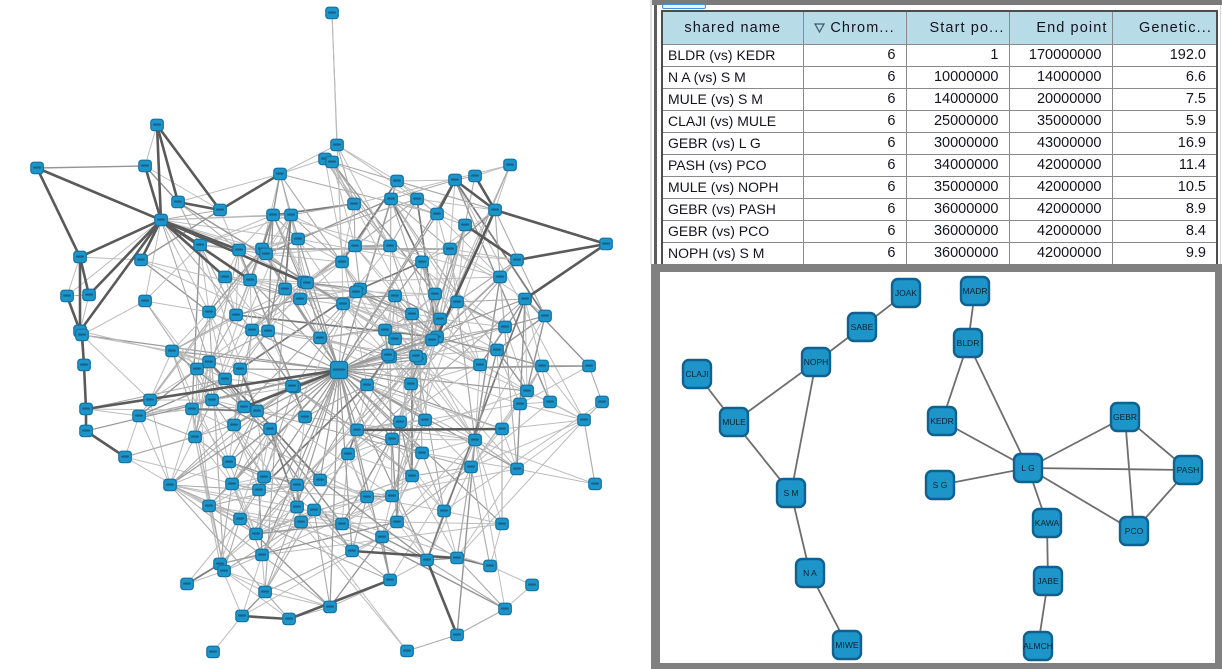 The image size is (1222, 669). What do you see at coordinates (810, 573) in the screenshot?
I see `svg-text: N A` at bounding box center [810, 573].